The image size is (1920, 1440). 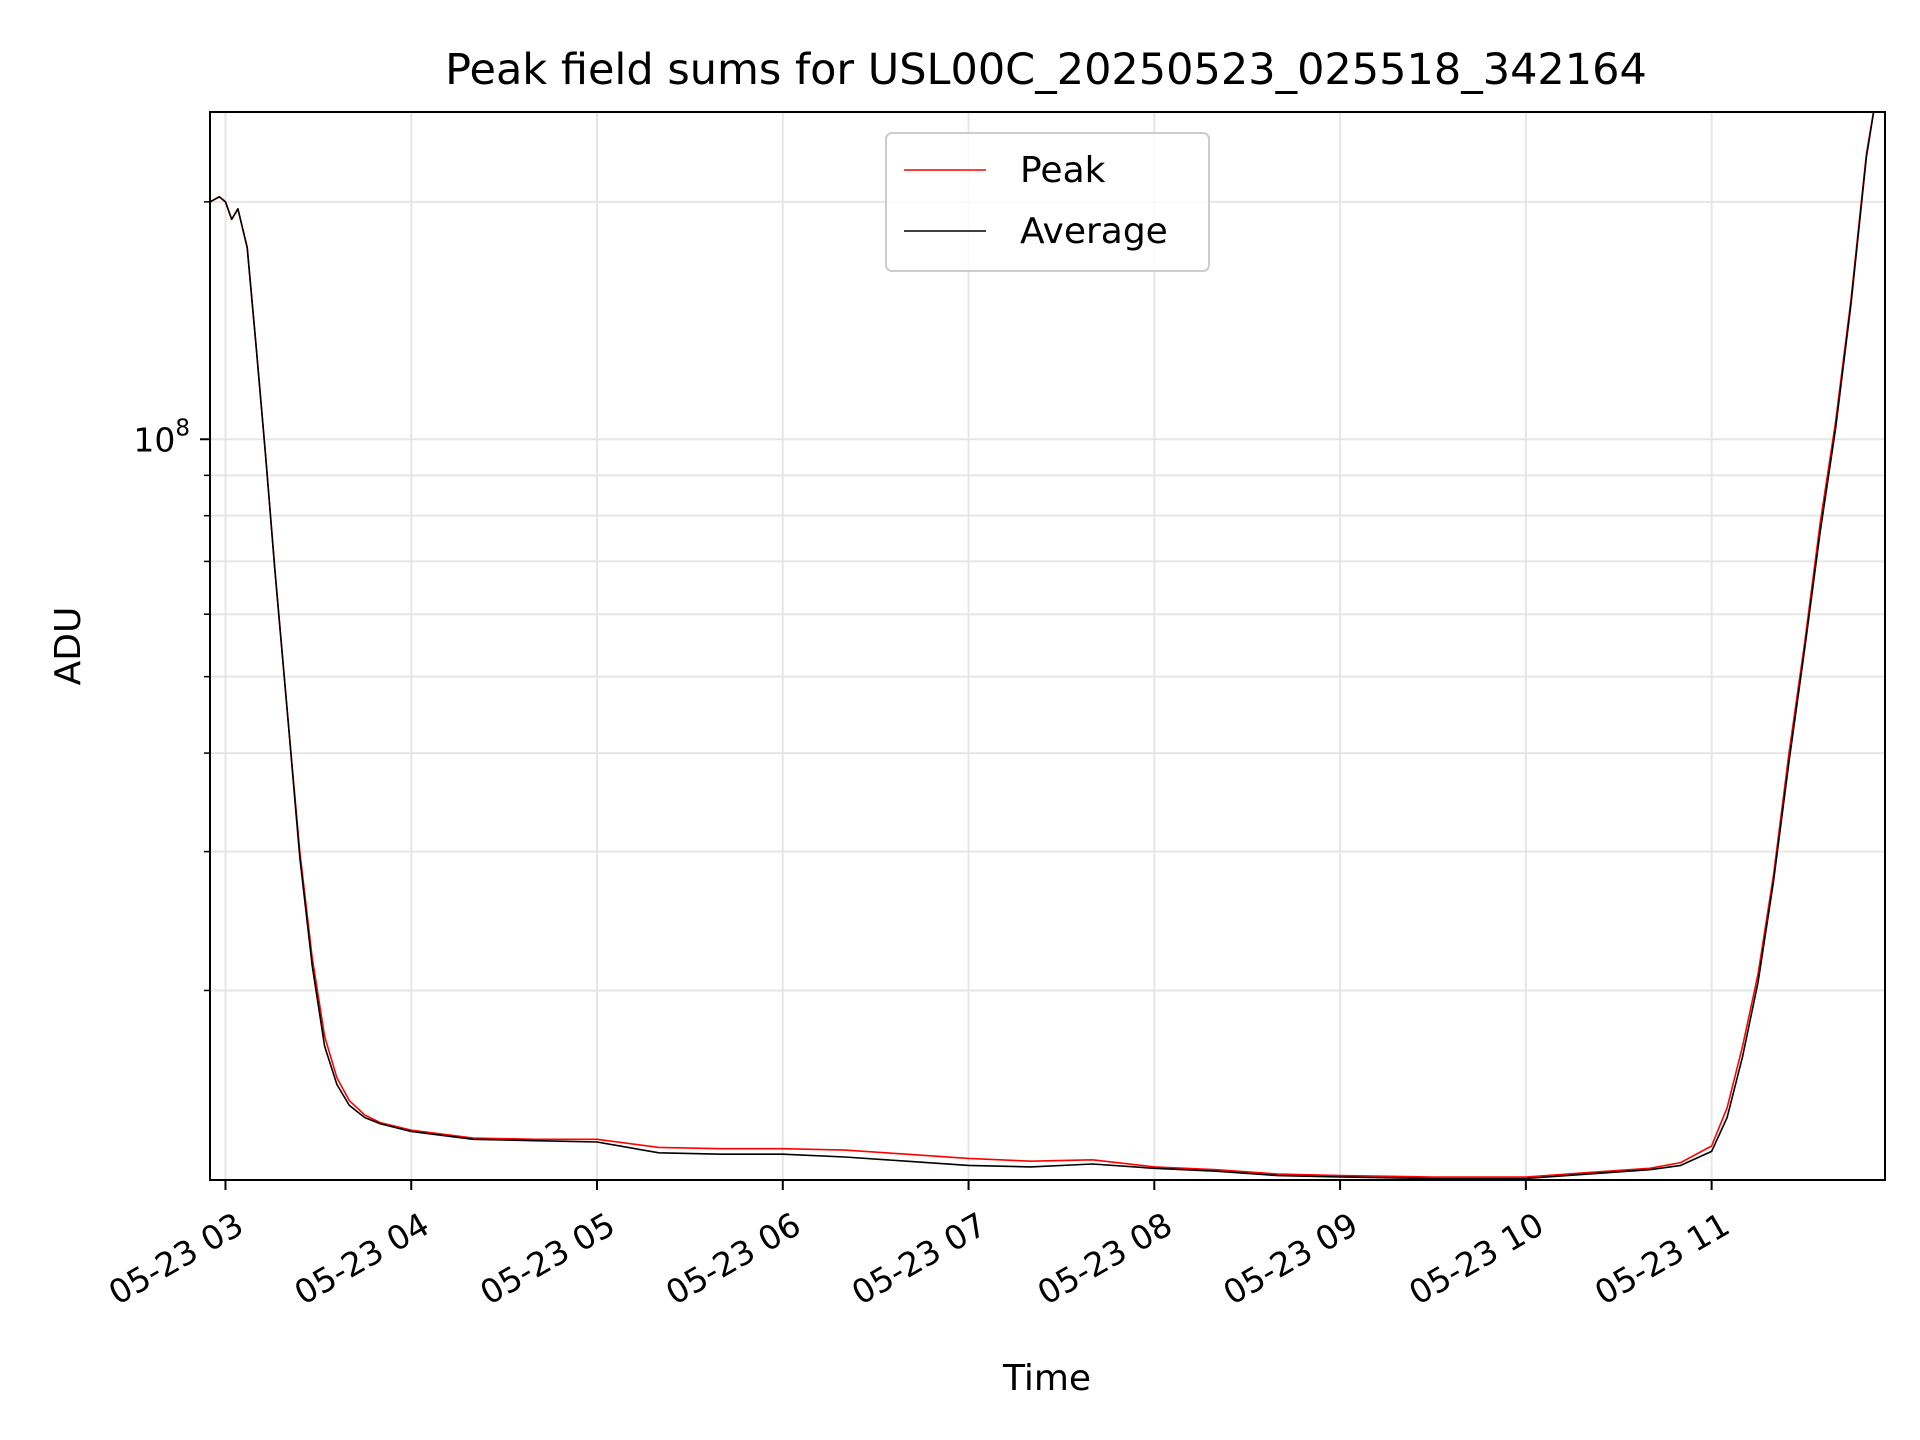 I want to click on legend-label-average: Average, so click(x=1094, y=231).